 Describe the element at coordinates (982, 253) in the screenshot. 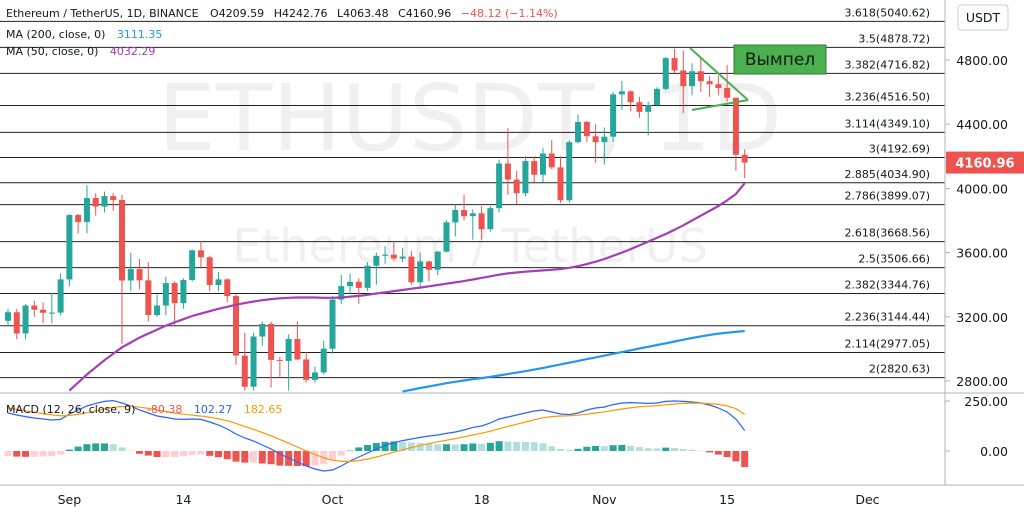

I see `y-tick-label: 3600.00` at that location.